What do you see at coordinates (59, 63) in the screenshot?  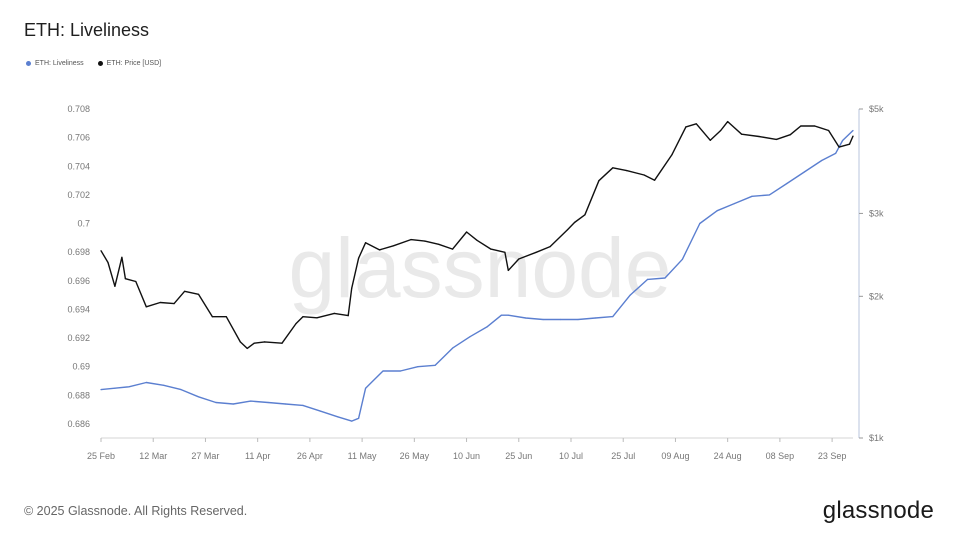 I see `legend-label-liveliness: ETH: Liveliness` at bounding box center [59, 63].